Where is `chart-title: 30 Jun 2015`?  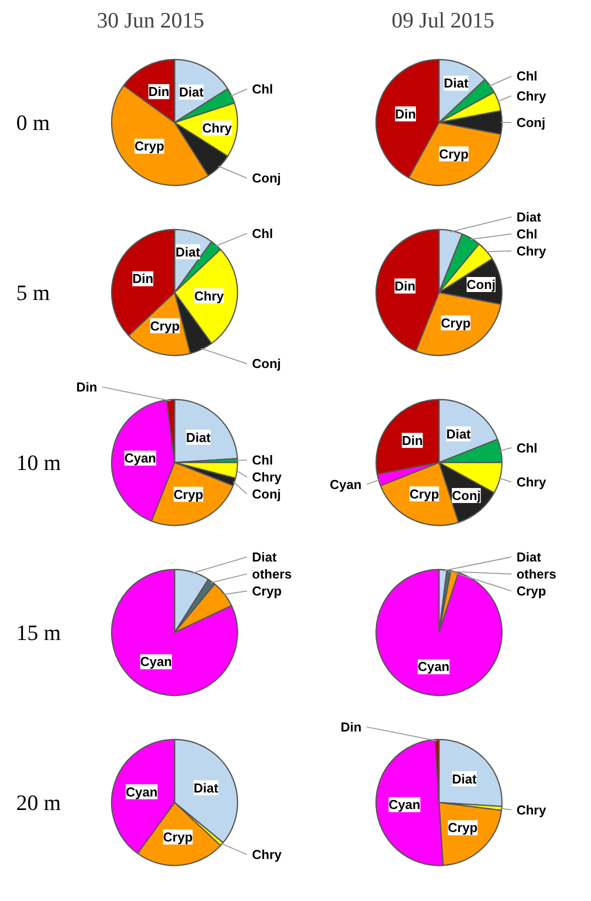
chart-title: 30 Jun 2015 is located at coordinates (150, 20).